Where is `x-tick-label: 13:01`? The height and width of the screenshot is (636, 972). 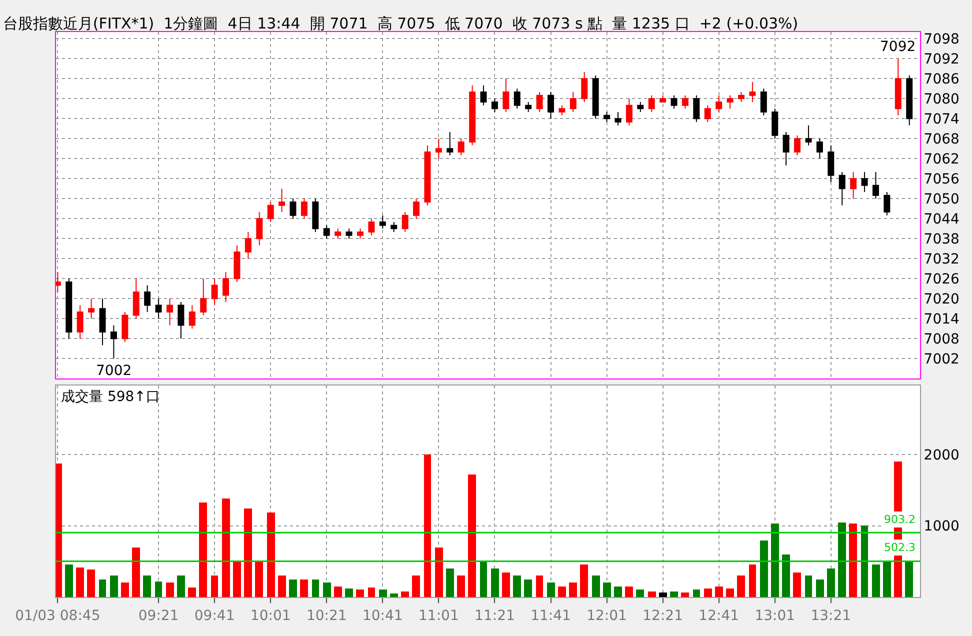 x-tick-label: 13:01 is located at coordinates (775, 616).